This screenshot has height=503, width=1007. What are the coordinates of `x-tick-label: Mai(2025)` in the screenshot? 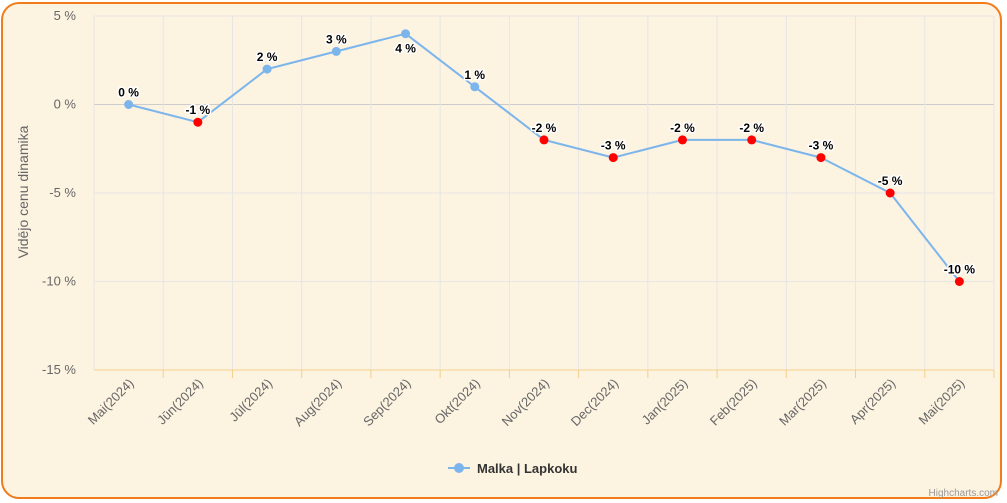 It's located at (942, 402).